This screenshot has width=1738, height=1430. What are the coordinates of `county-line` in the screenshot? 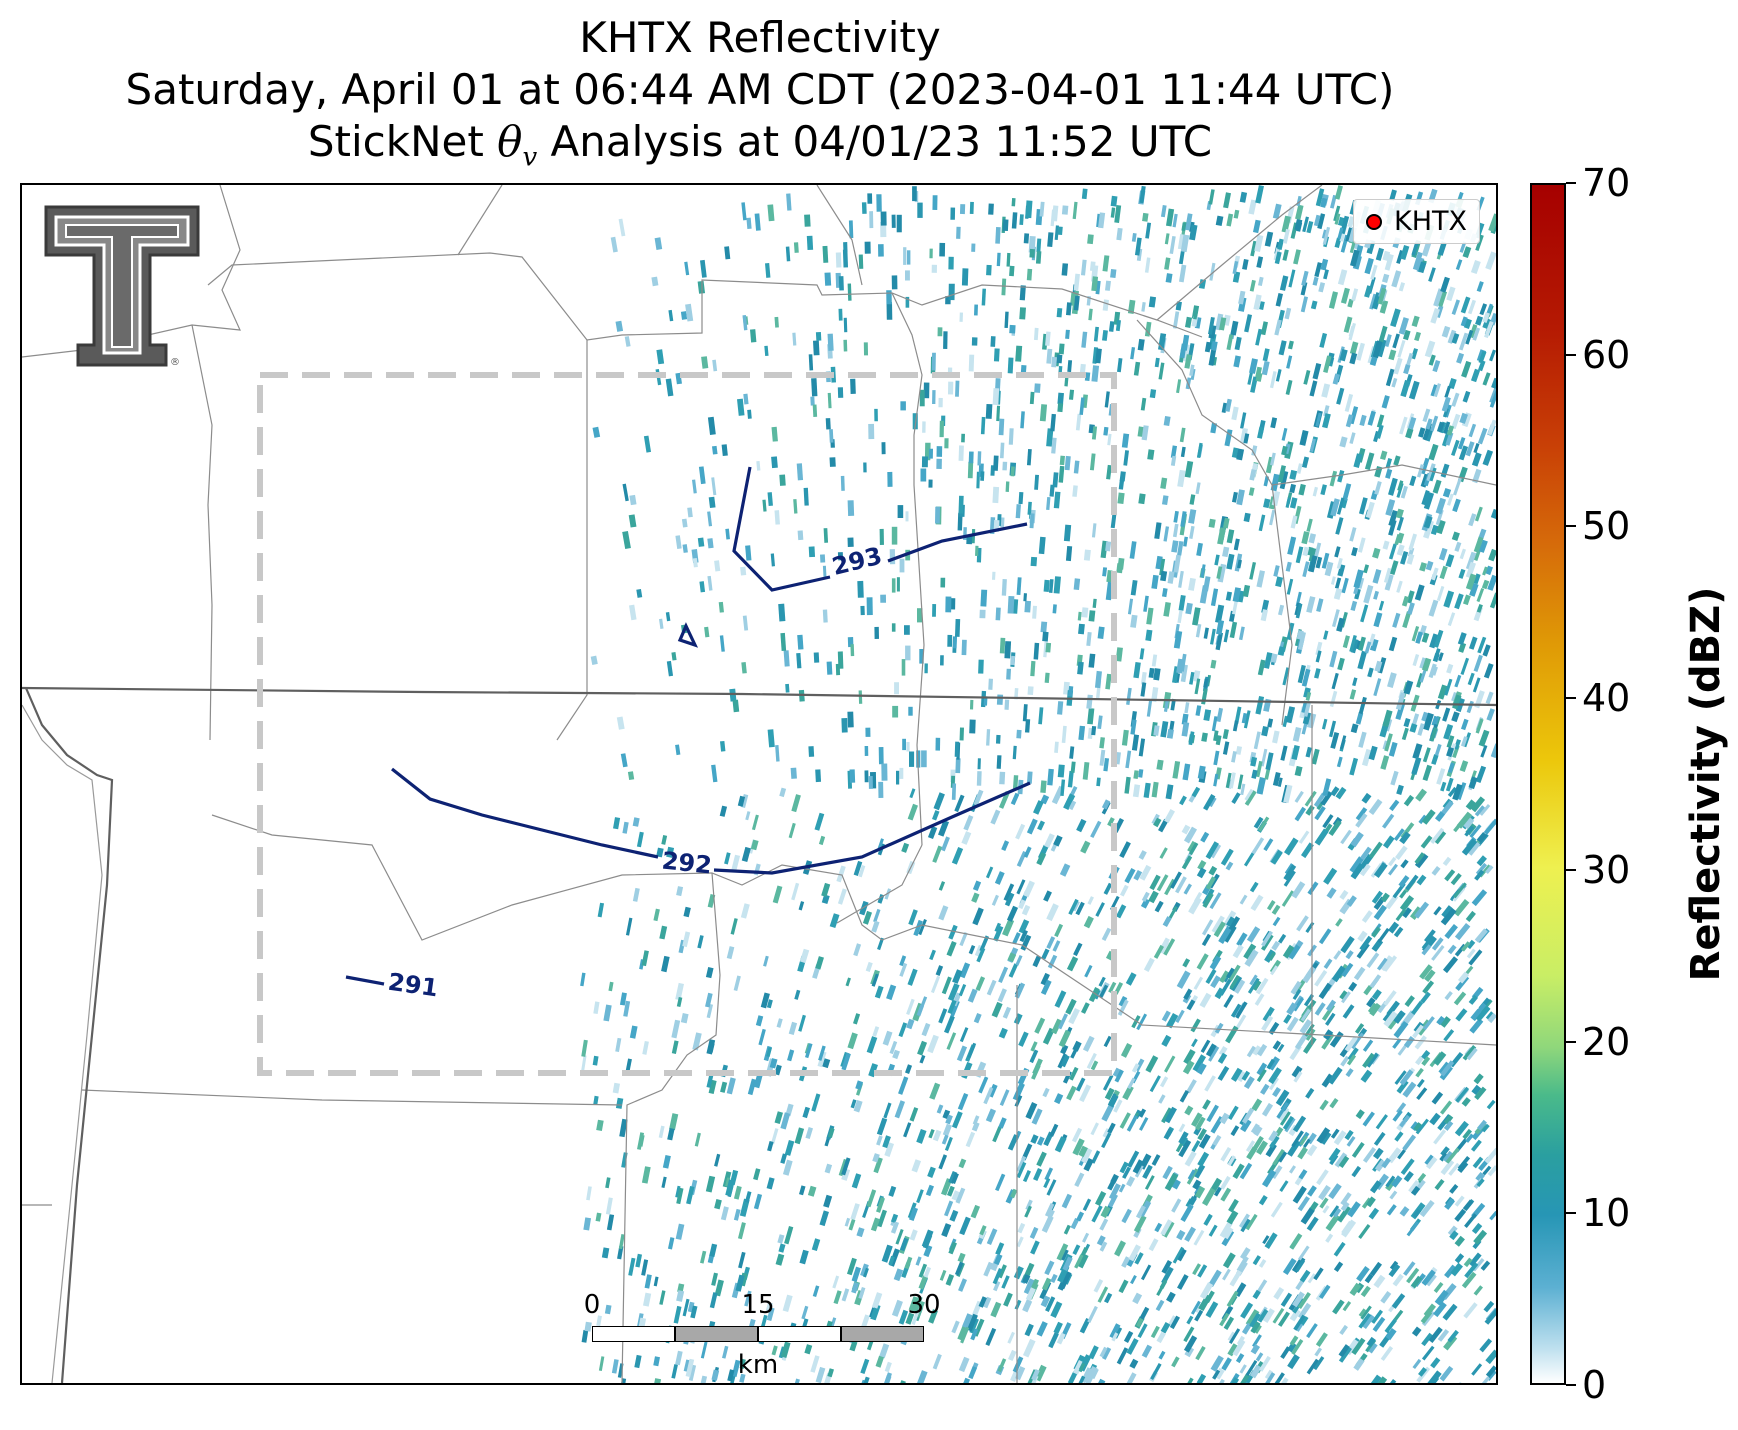 It's located at (202, 532).